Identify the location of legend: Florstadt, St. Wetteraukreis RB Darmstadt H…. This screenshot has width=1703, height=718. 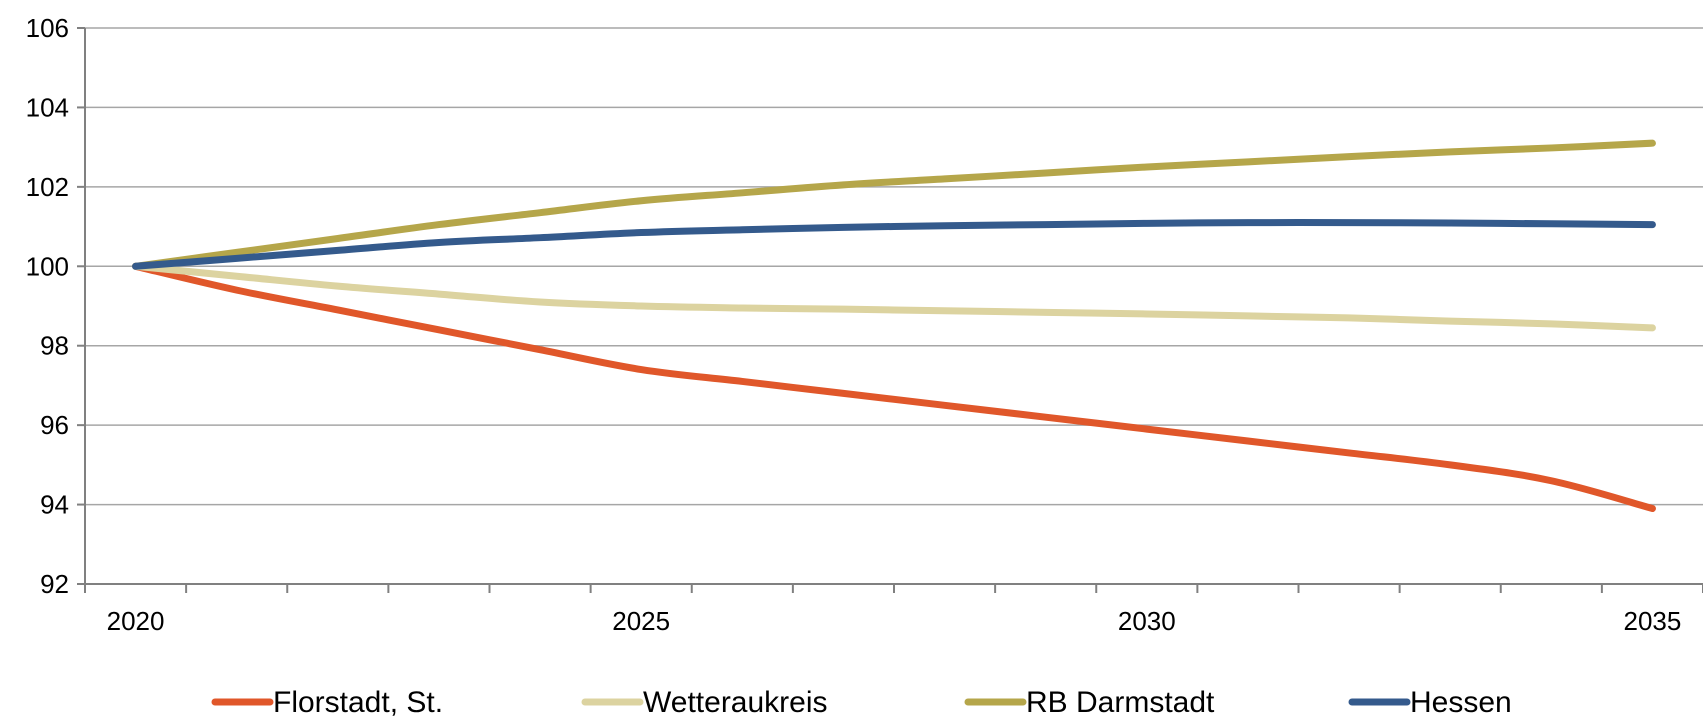
(861, 702).